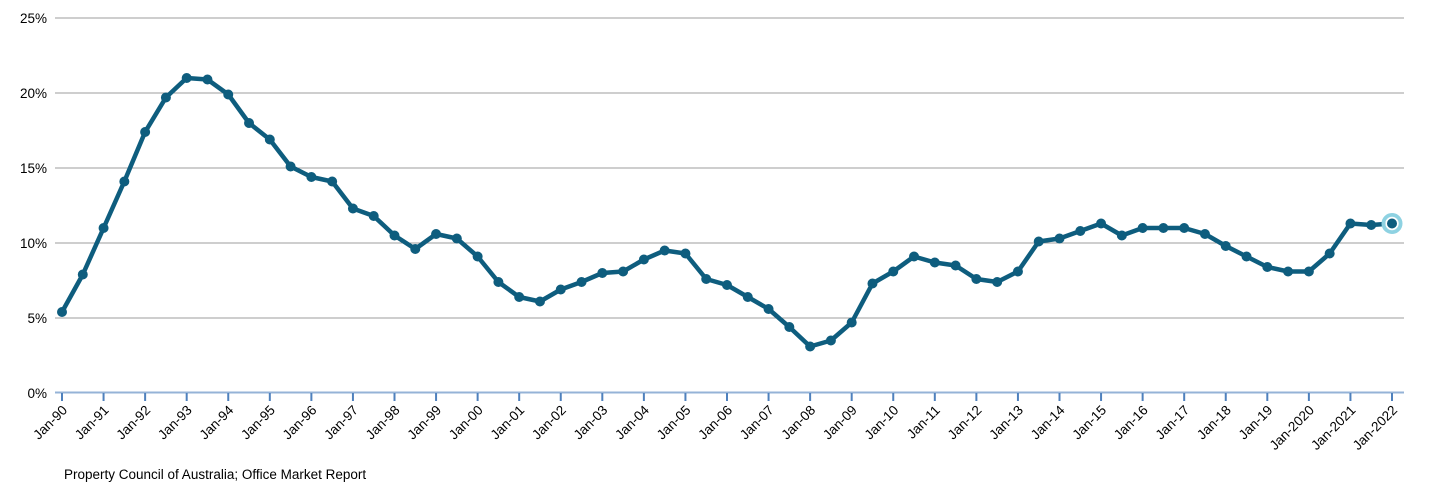 The height and width of the screenshot is (497, 1430). I want to click on x-axis-tick-label: Jan-99, so click(424, 423).